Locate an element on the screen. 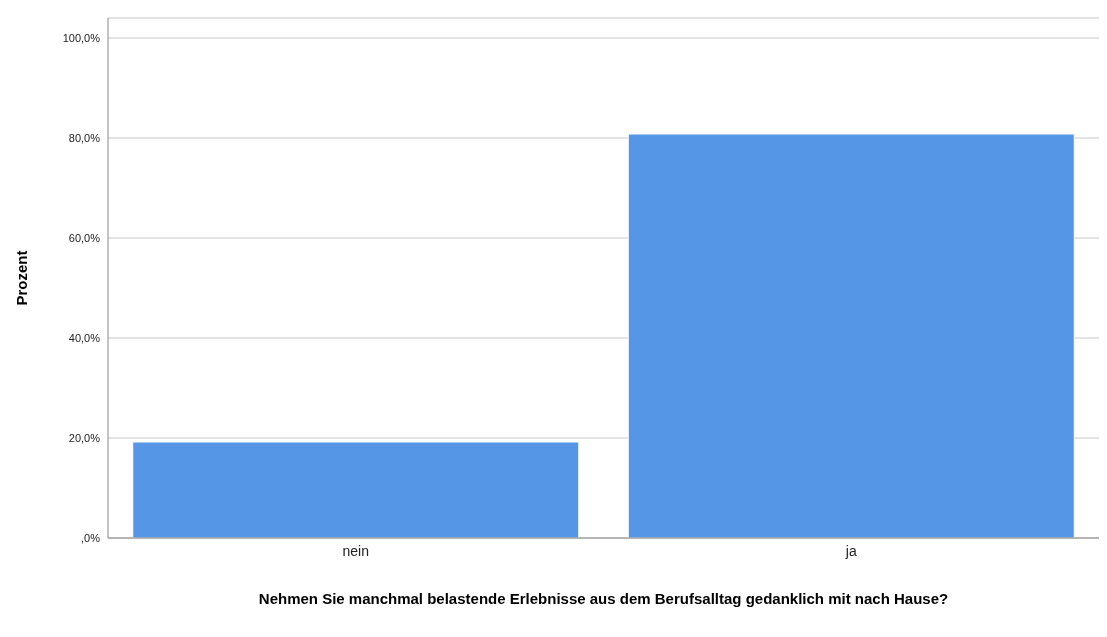 This screenshot has height=637, width=1107. x-tick-label: nein is located at coordinates (355, 550).